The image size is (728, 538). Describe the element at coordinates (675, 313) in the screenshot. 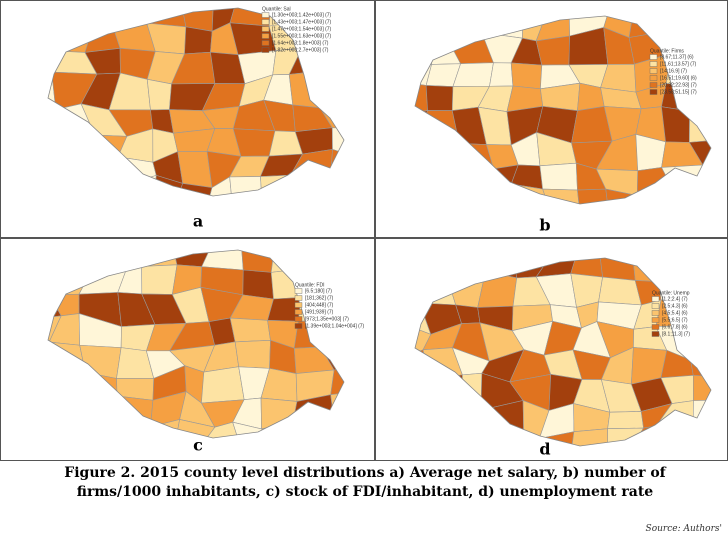

I see `legend-item: [4.5;5.4] (6)` at that location.